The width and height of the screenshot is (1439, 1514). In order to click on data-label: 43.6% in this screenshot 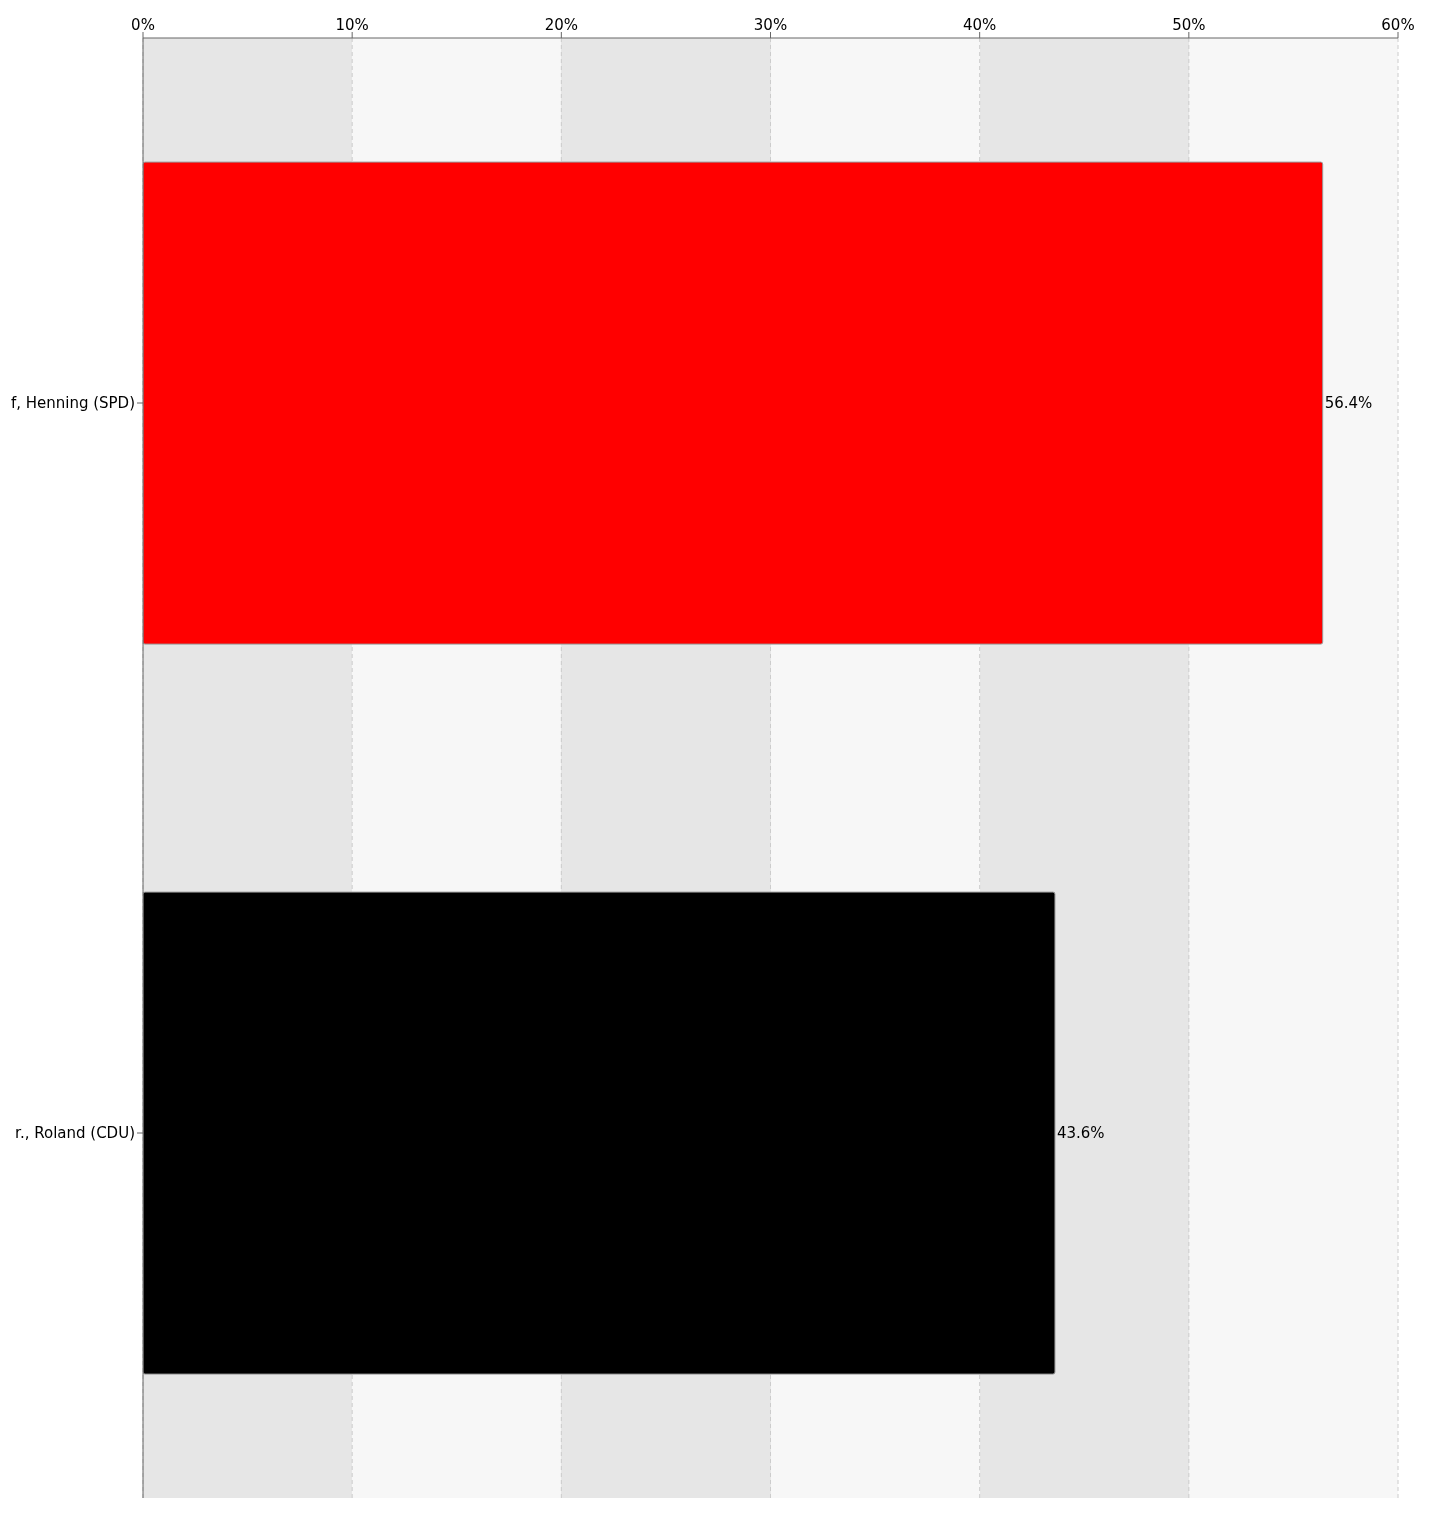, I will do `click(1080, 1133)`.